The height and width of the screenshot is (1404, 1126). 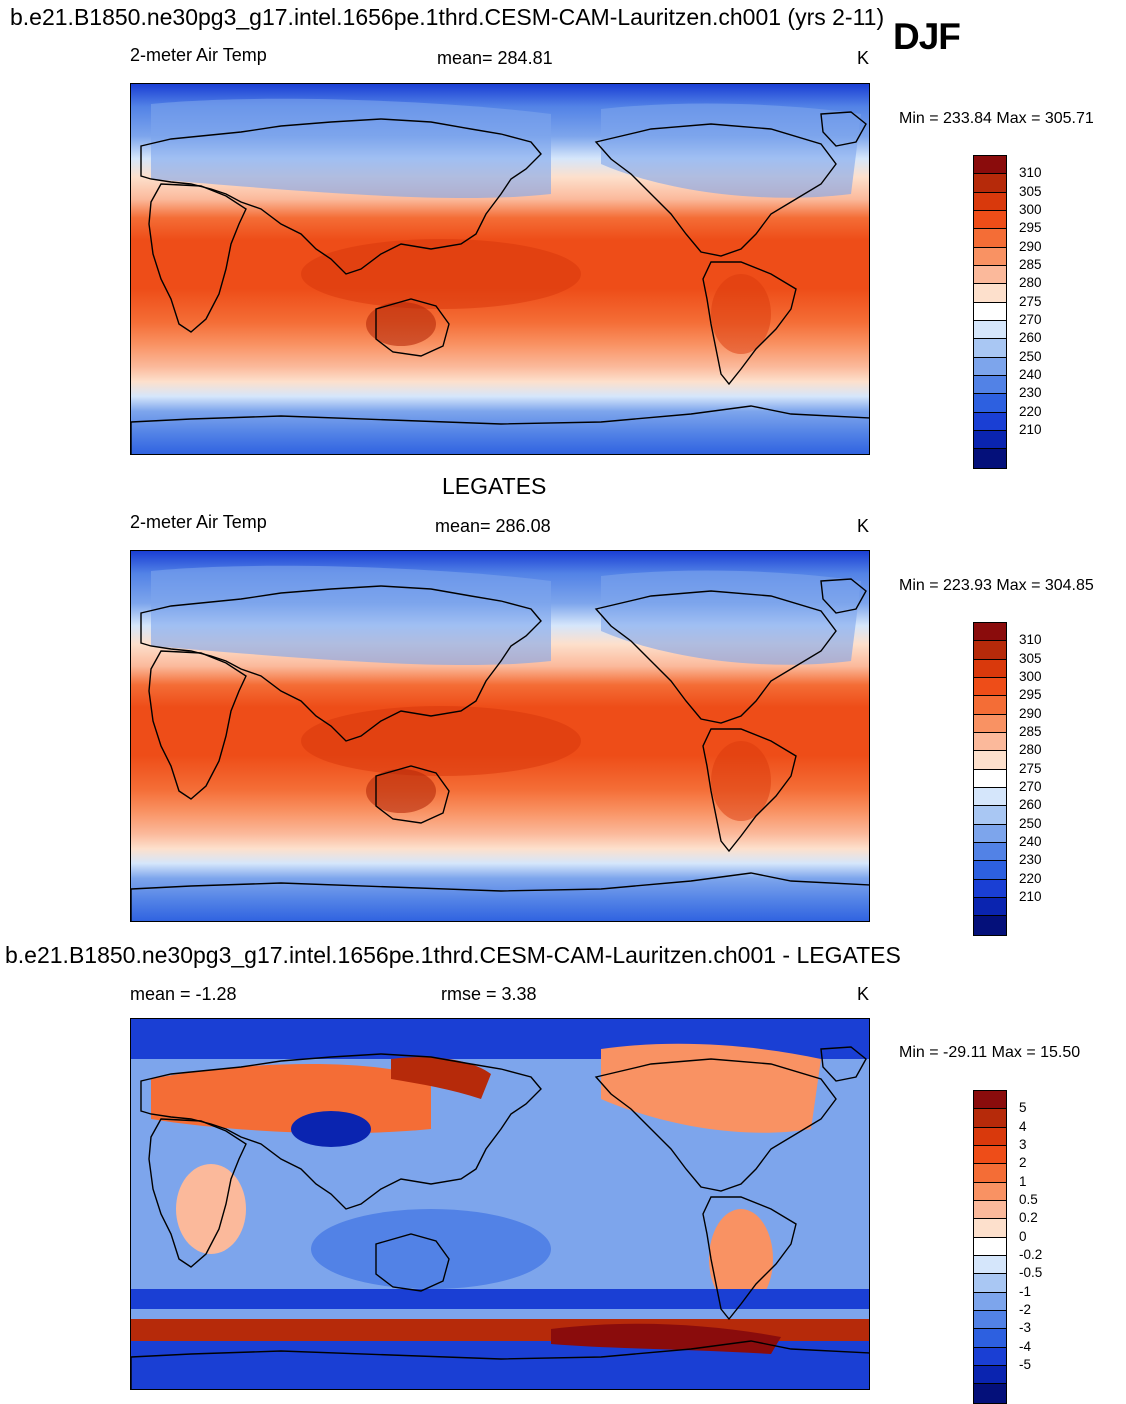 What do you see at coordinates (1028, 1218) in the screenshot?
I see `colorbar-tick-label: 0.2` at bounding box center [1028, 1218].